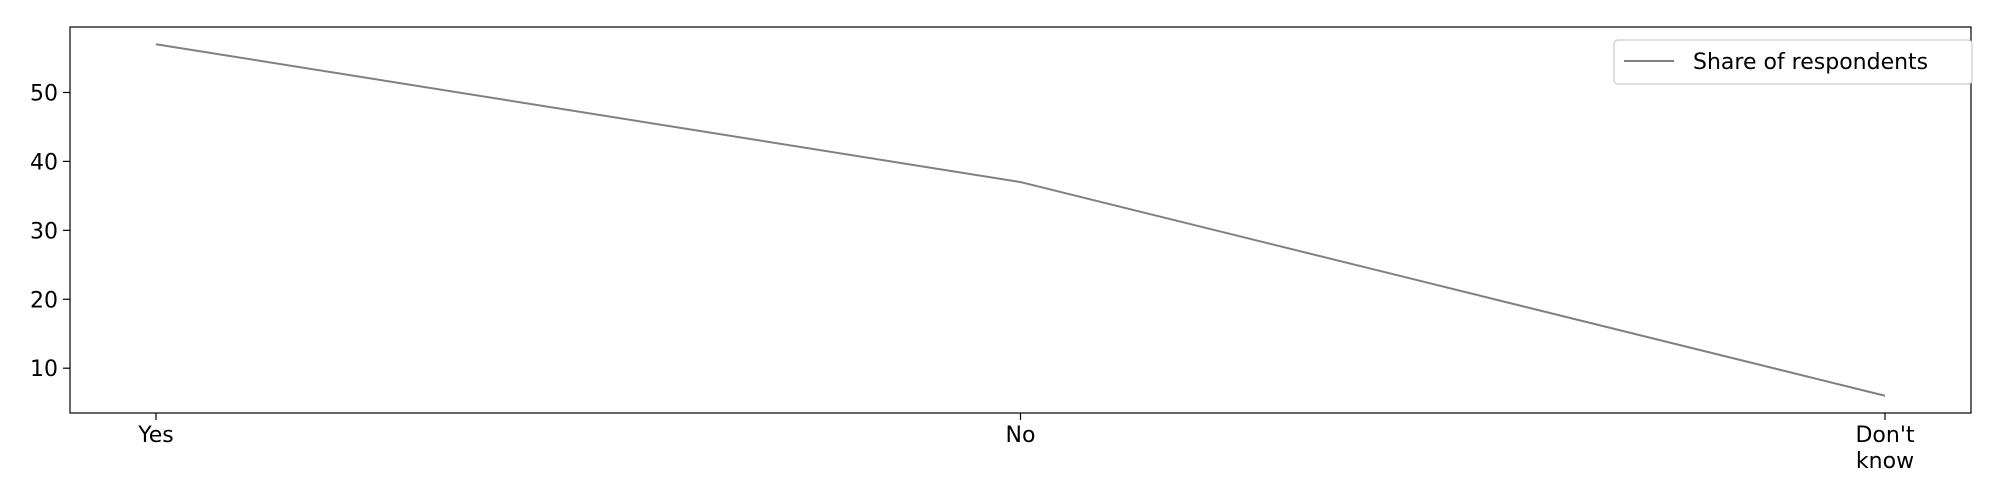 The image size is (2000, 500). What do you see at coordinates (44, 231) in the screenshot?
I see `y-tick-label: 30` at bounding box center [44, 231].